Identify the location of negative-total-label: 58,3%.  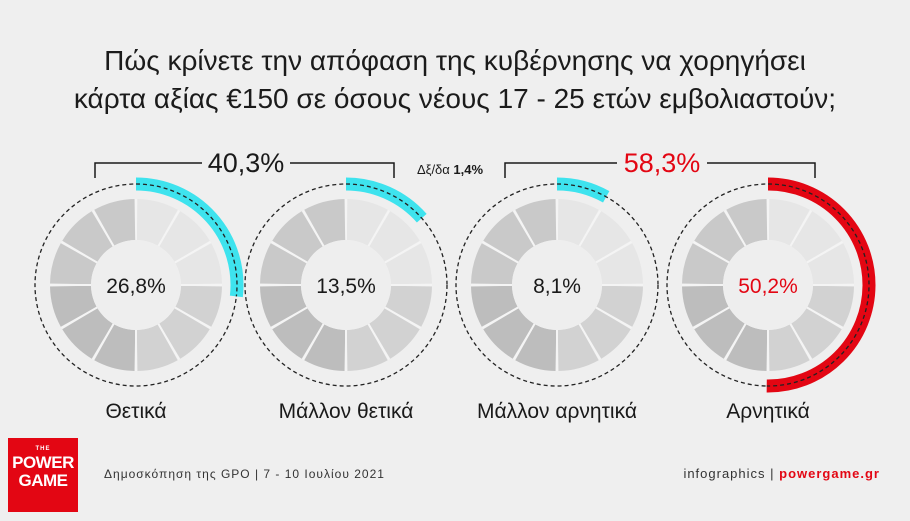
(662, 163).